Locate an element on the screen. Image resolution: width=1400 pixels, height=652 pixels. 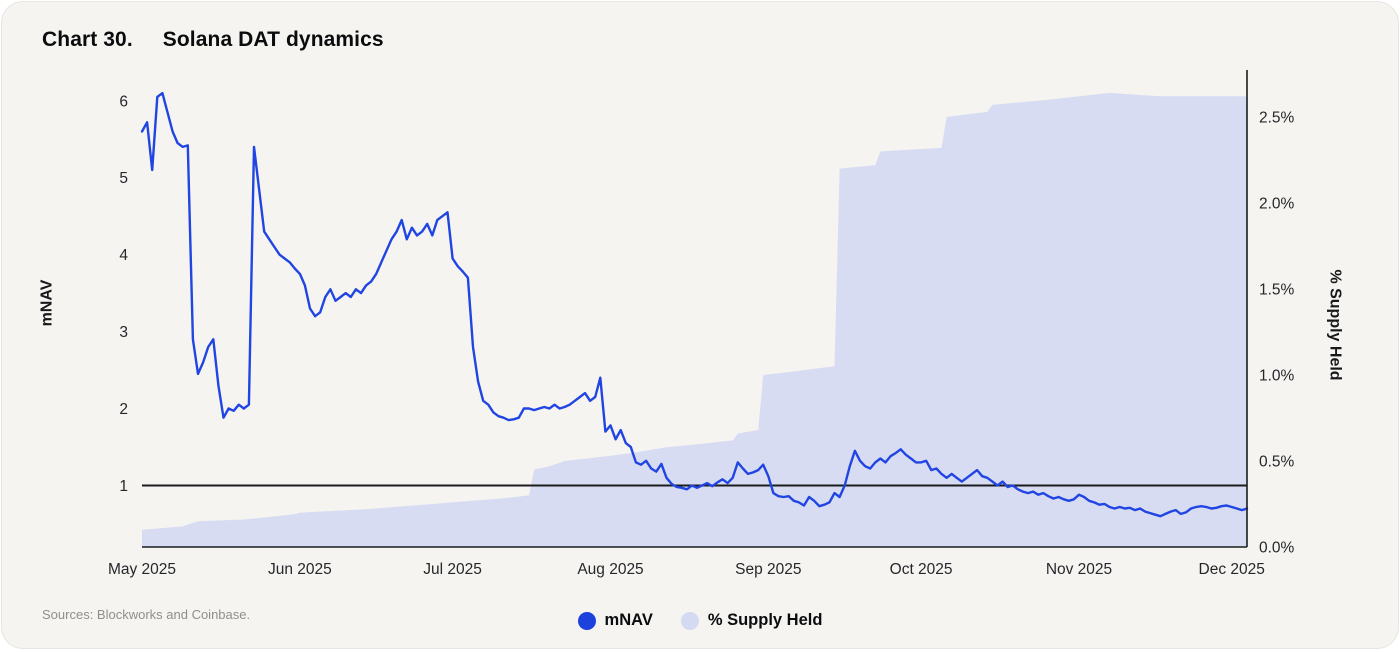
supply-held-legend-dot-icon is located at coordinates (689, 620).